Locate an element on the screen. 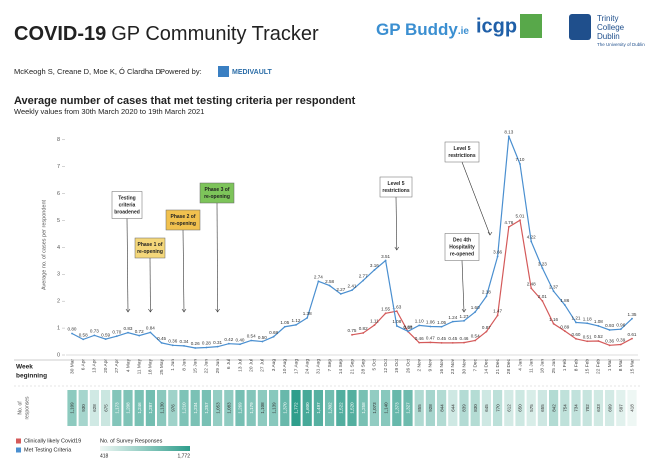 The width and height of the screenshot is (650, 464). response-label: 1,053 is located at coordinates (217, 408).